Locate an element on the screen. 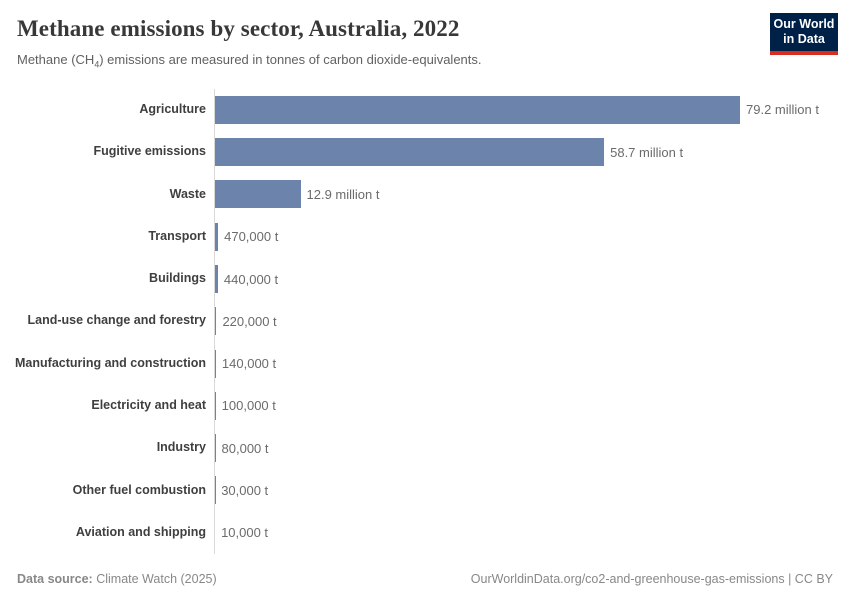  subtitle-subscript: 4 is located at coordinates (97, 64).